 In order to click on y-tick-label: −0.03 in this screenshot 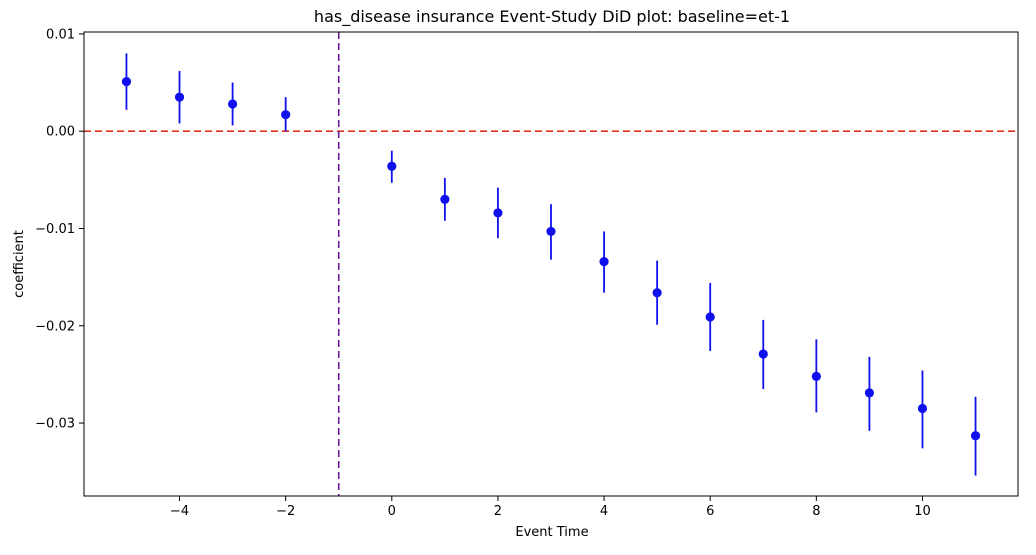, I will do `click(55, 424)`.